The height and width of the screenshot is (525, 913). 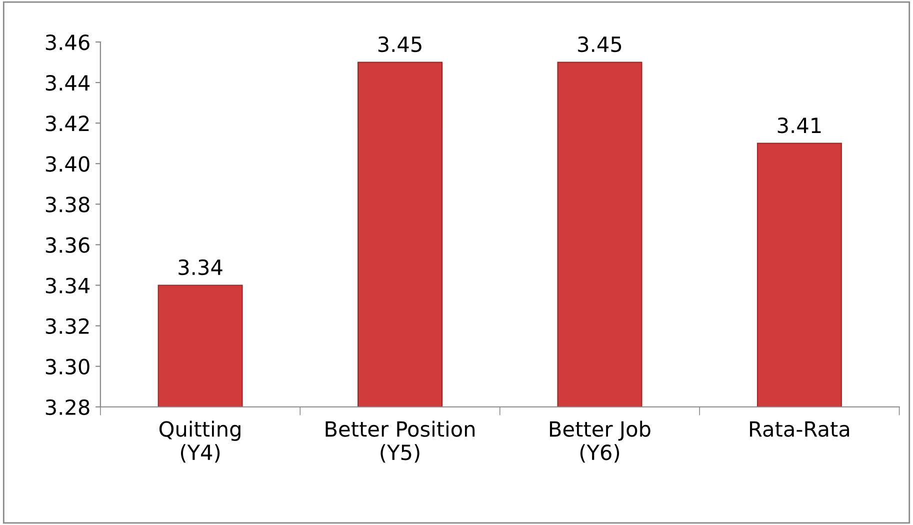 I want to click on y-tick-label: 3.38, so click(x=68, y=204).